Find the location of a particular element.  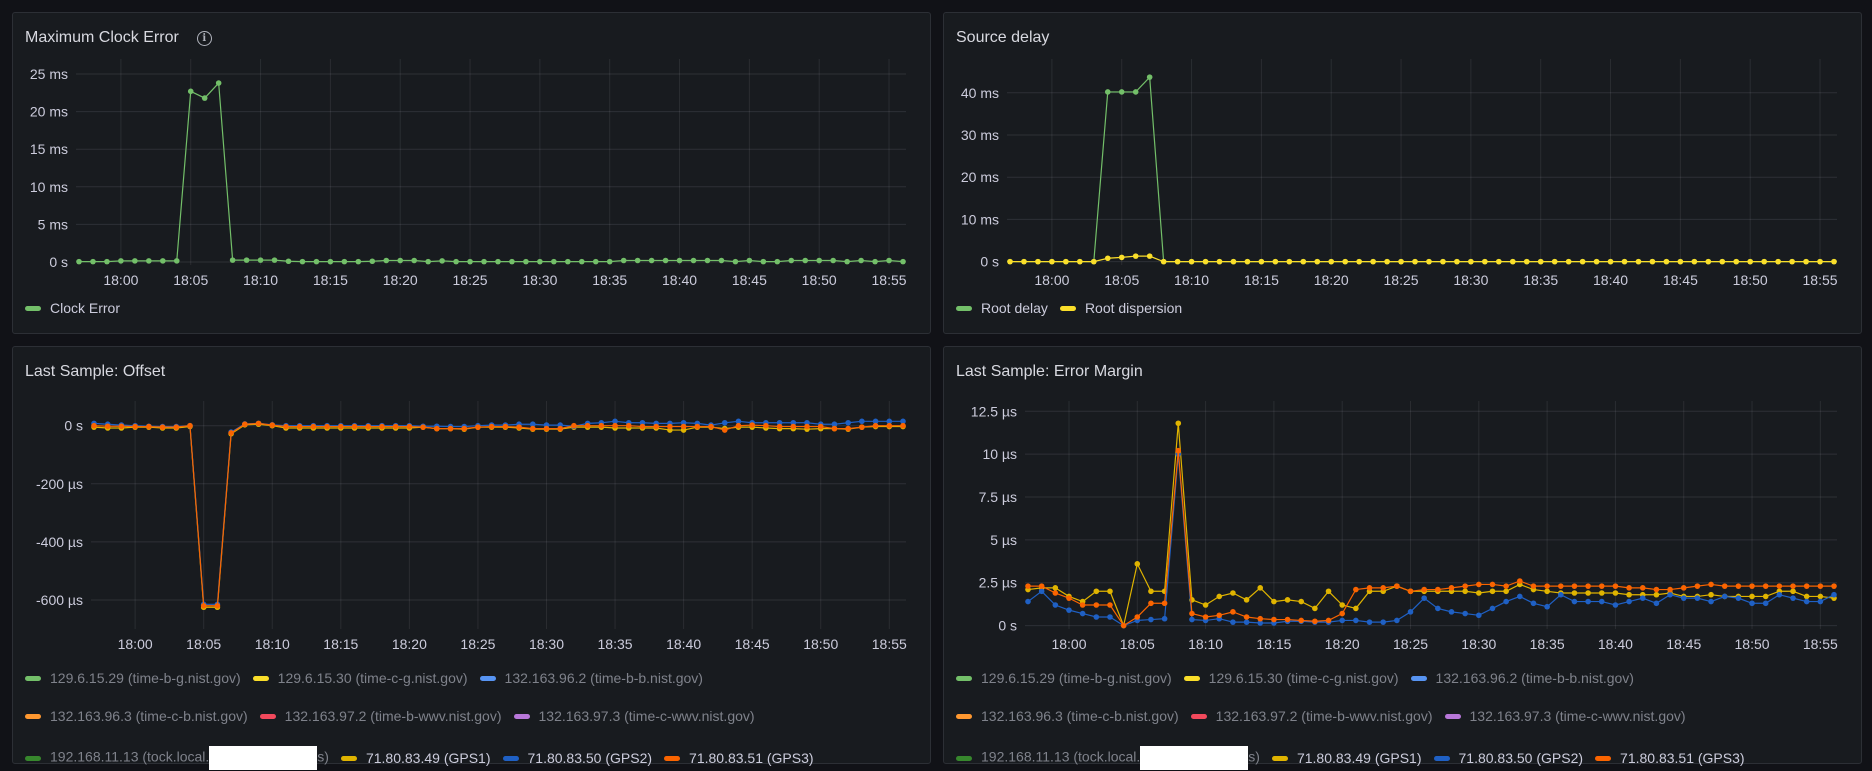

series-clock-error is located at coordinates (491, 172).